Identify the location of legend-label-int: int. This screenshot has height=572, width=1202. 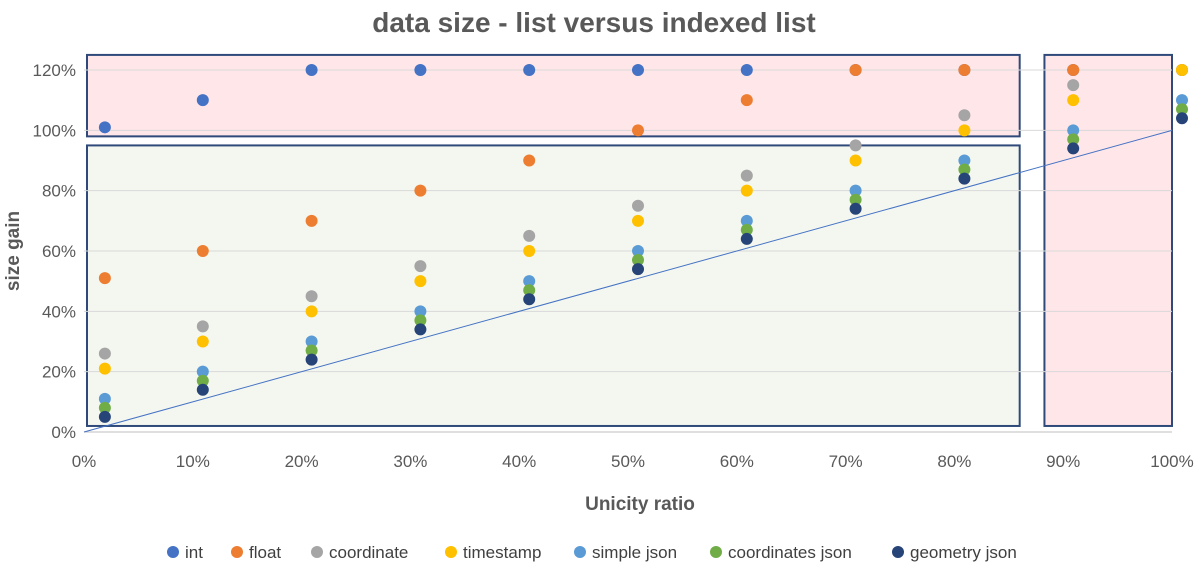
(194, 552).